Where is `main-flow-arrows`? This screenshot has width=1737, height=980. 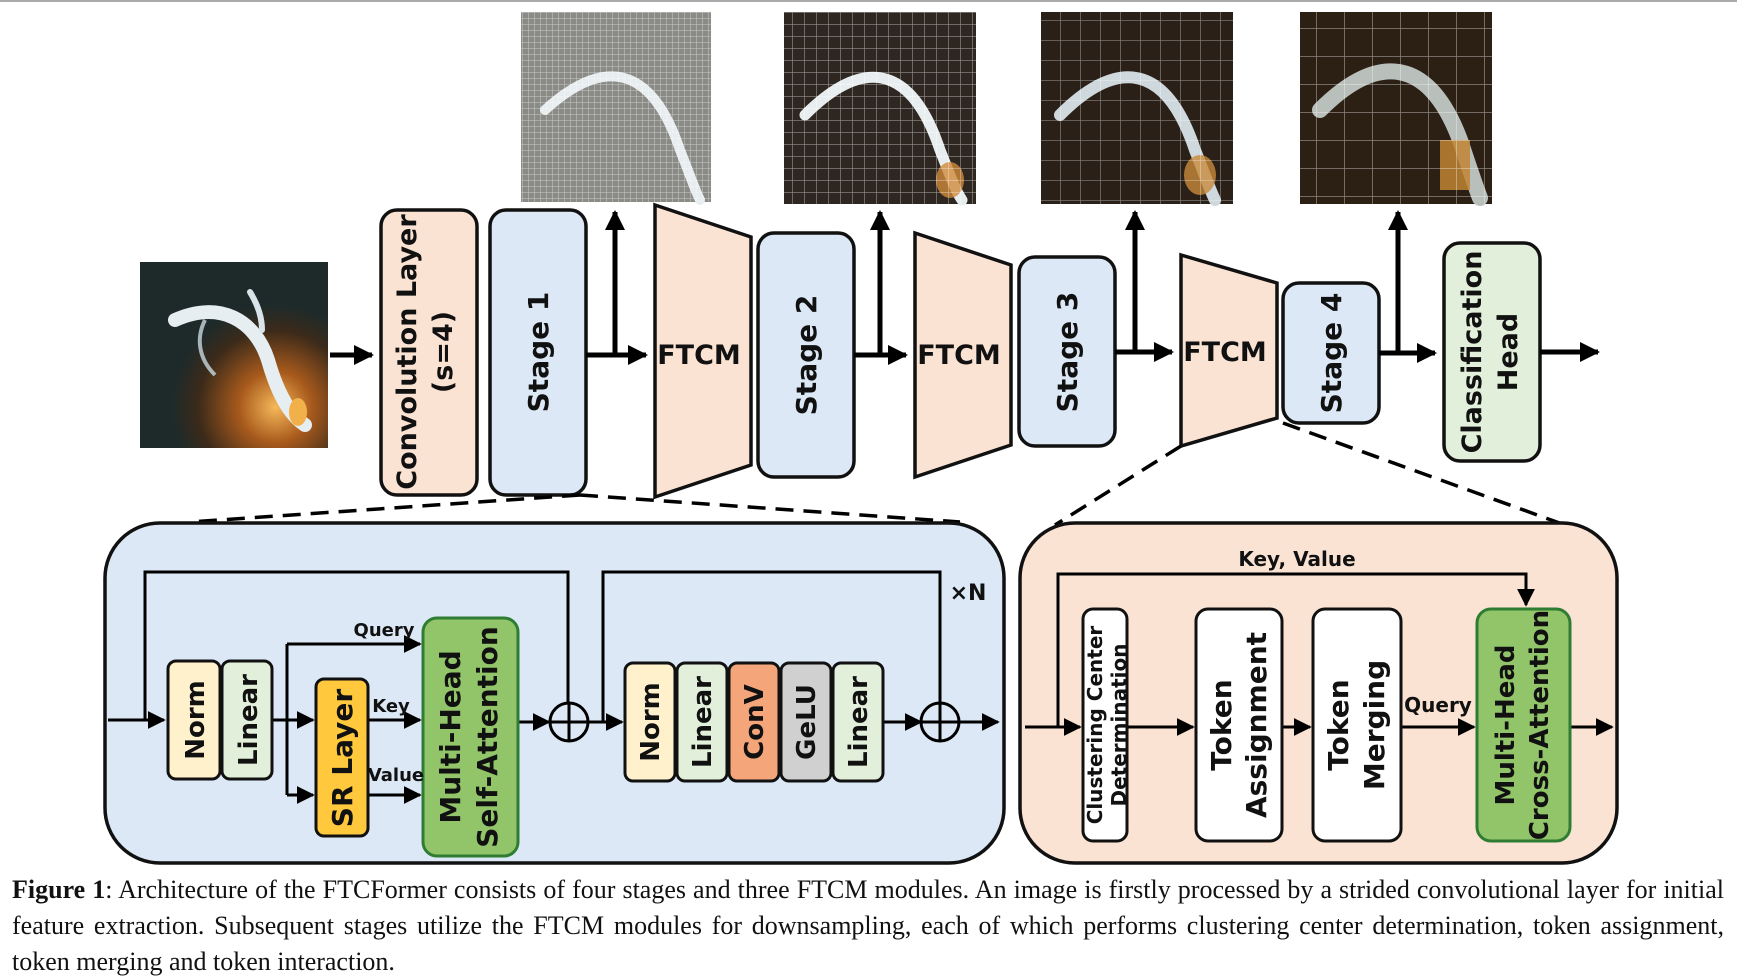 main-flow-arrows is located at coordinates (965, 287).